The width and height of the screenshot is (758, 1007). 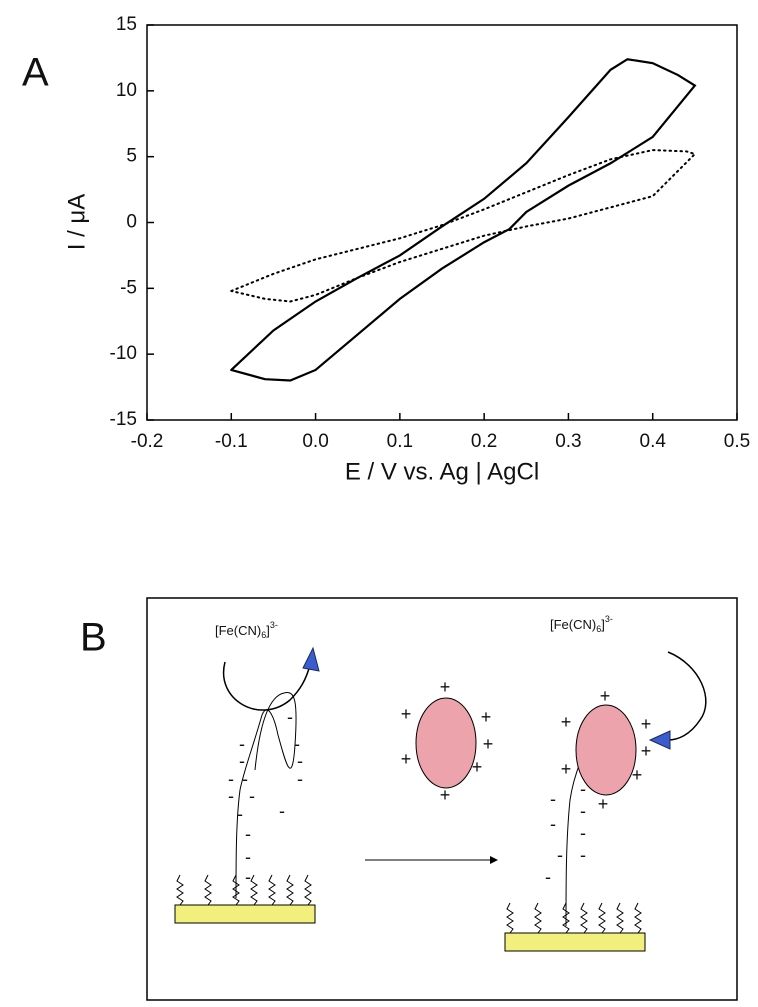 What do you see at coordinates (463, 226) in the screenshot?
I see `cv-curve` at bounding box center [463, 226].